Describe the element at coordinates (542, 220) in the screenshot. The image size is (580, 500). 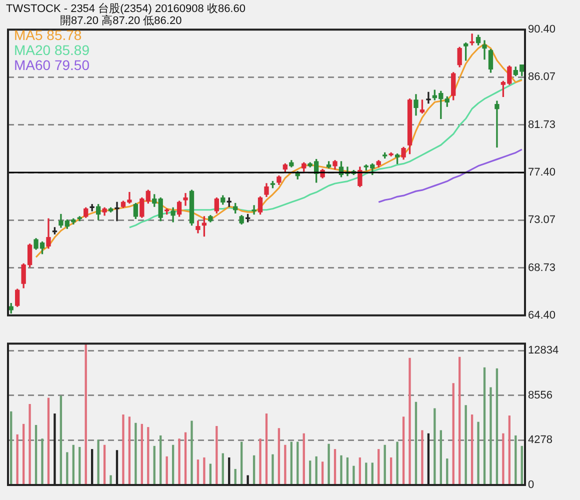
I see `y-tick-label: 73.07` at that location.